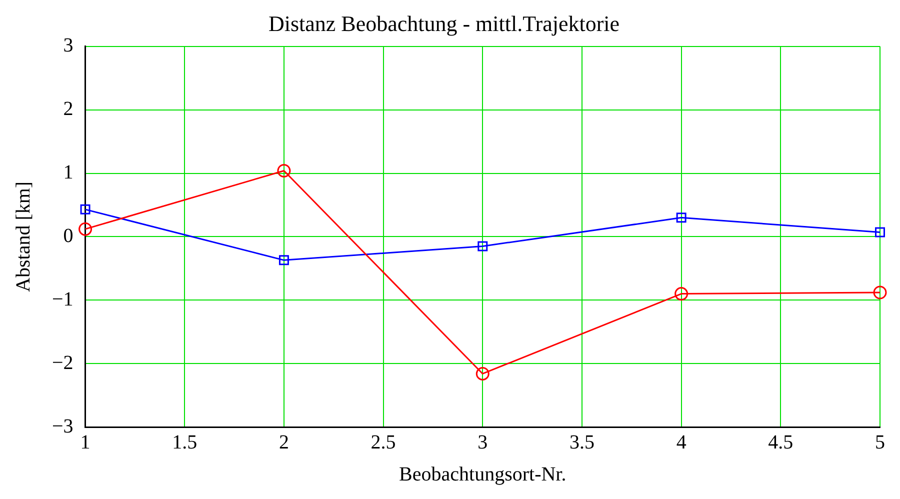 This screenshot has width=900, height=499. I want to click on x-tick-label: 4, so click(681, 442).